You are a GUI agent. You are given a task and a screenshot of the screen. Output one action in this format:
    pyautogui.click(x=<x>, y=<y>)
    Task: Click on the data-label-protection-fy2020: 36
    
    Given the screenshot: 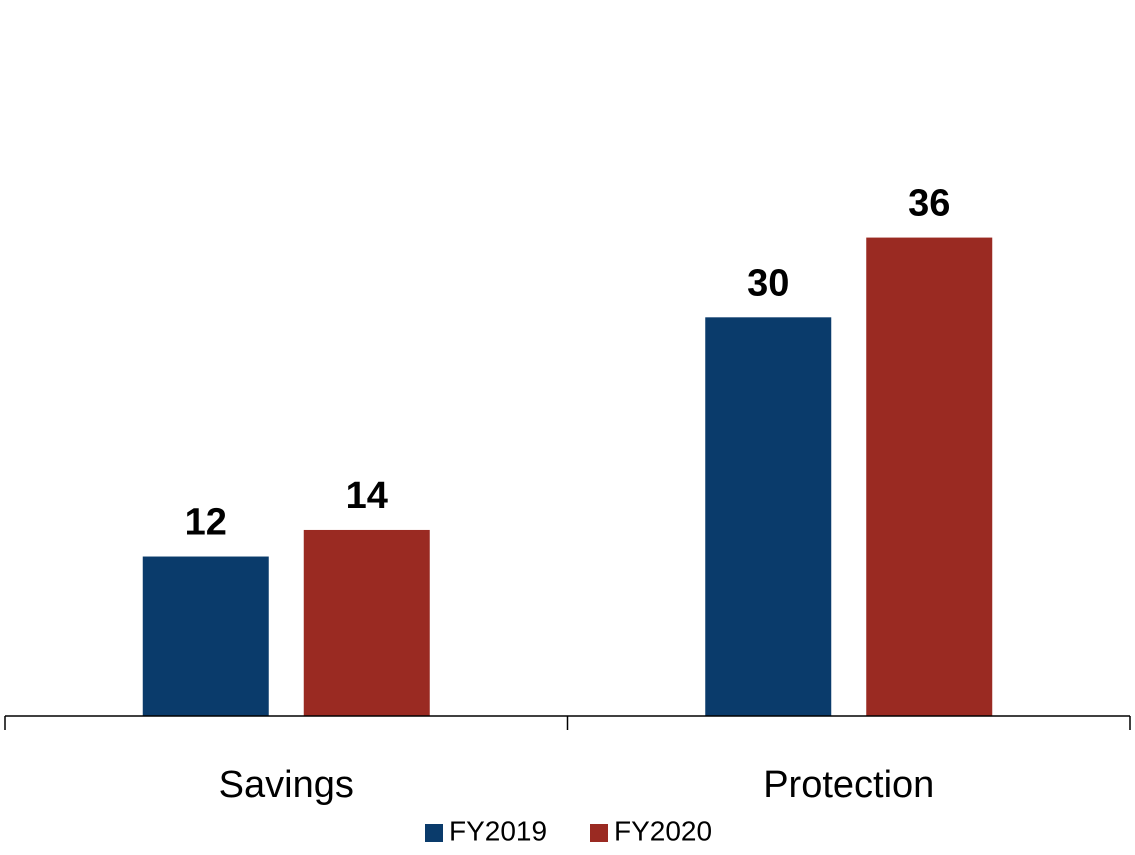 What is the action you would take?
    pyautogui.click(x=929, y=204)
    